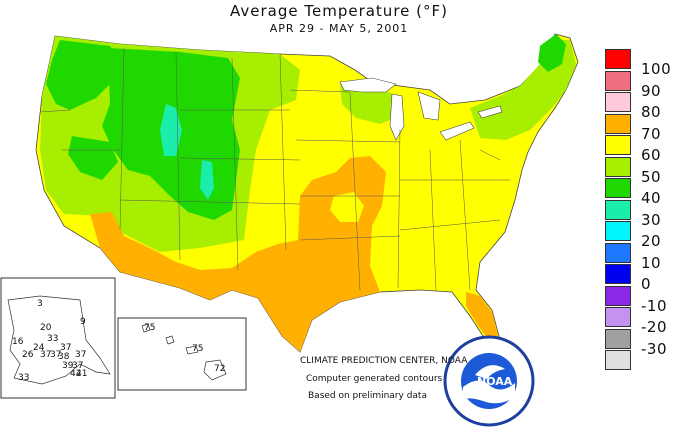 This screenshot has width=678, height=435. Describe the element at coordinates (651, 262) in the screenshot. I see `legend-label: 10` at that location.